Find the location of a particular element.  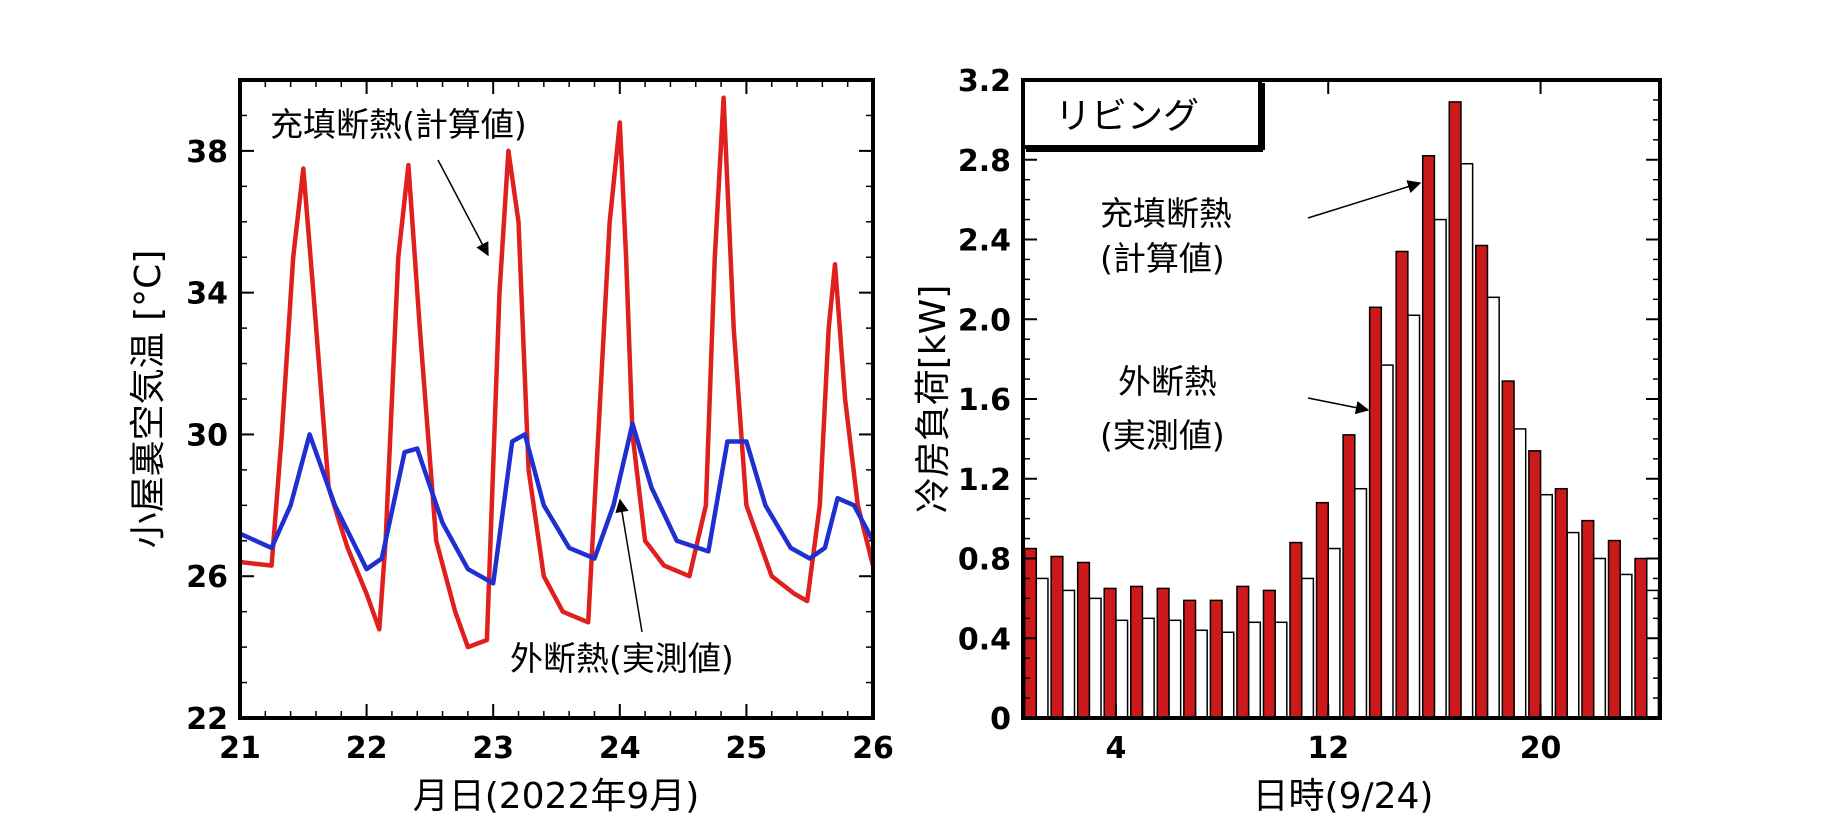

left-annotation-calc: 充填断熱(計算値) is located at coordinates (398, 124).